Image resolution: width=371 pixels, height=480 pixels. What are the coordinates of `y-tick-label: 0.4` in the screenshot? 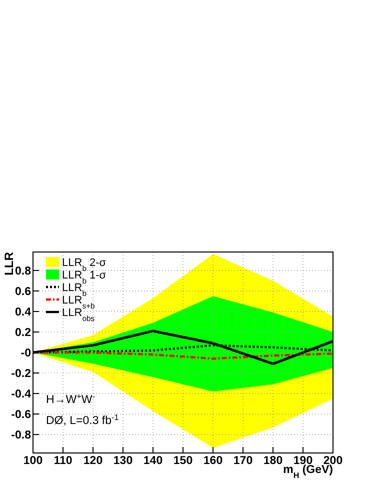 It's located at (23, 312).